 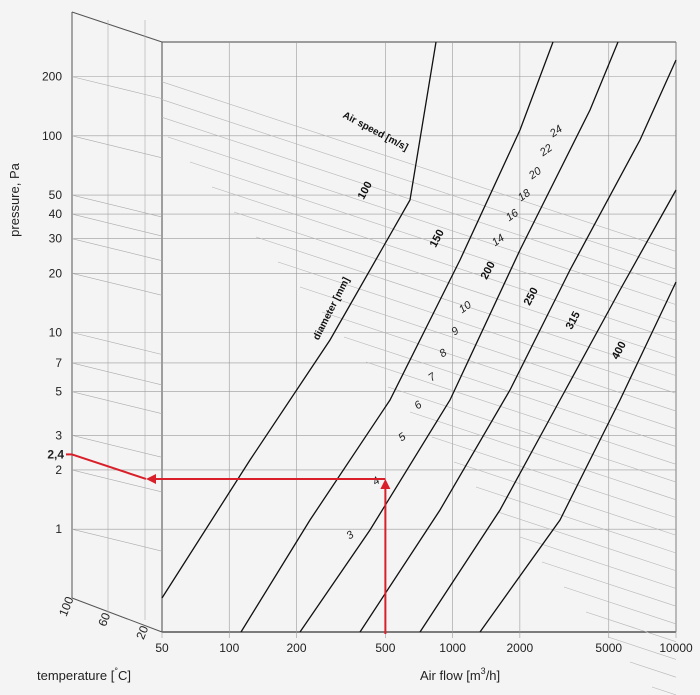 I want to click on y-tick-label: 100, so click(x=52, y=136).